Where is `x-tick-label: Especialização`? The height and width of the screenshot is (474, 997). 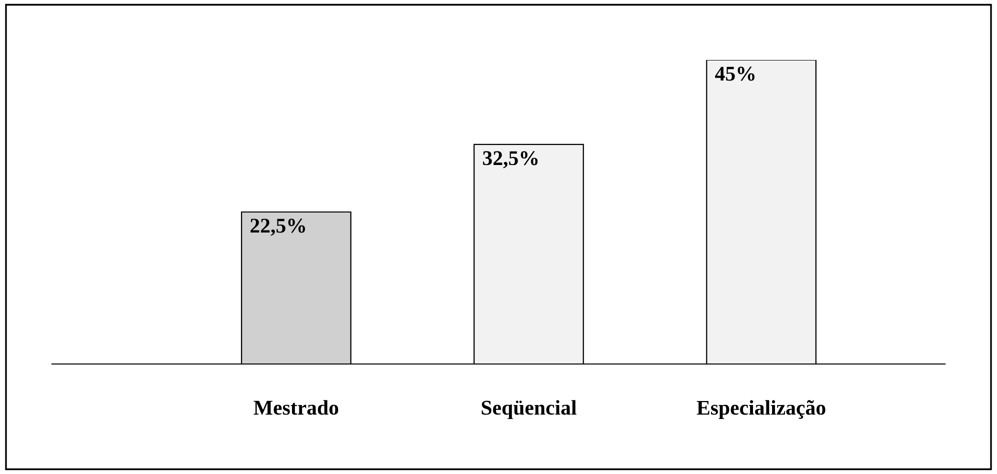 x-tick-label: Especialização is located at coordinates (761, 410).